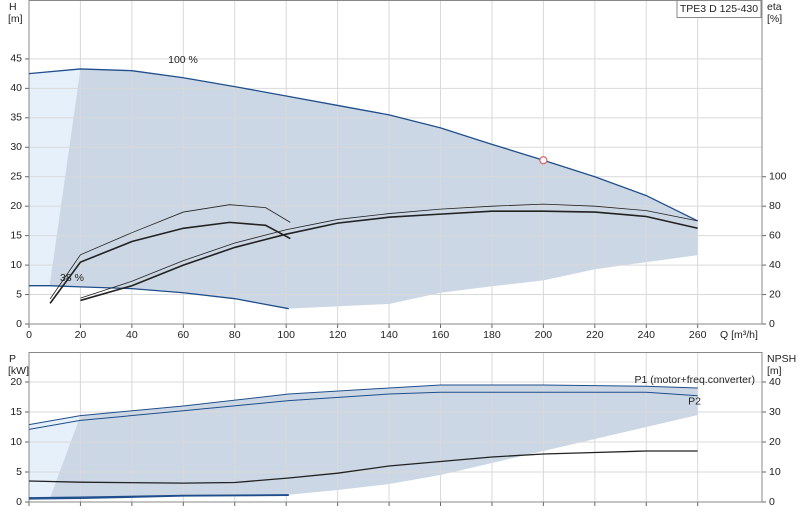 The width and height of the screenshot is (800, 520). I want to click on series-label: P2, so click(694, 402).